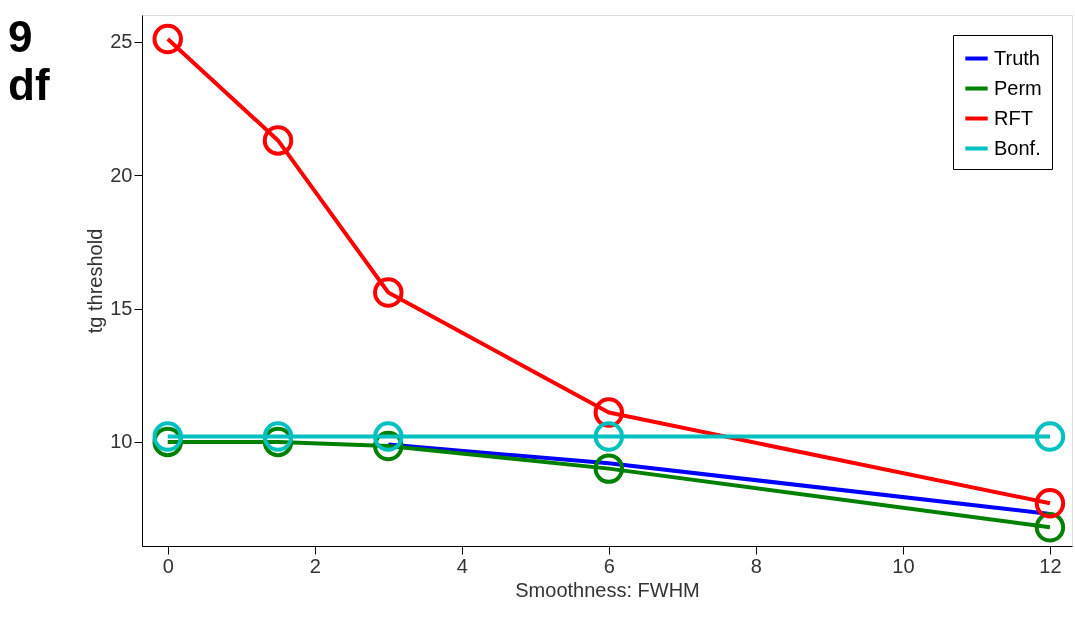  What do you see at coordinates (607, 589) in the screenshot?
I see `x-axis-title: Smoothness: FWHM` at bounding box center [607, 589].